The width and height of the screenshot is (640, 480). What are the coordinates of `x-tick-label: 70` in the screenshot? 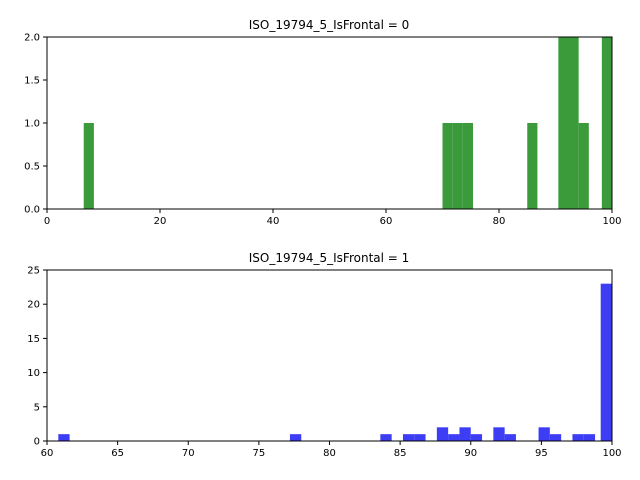 It's located at (188, 453).